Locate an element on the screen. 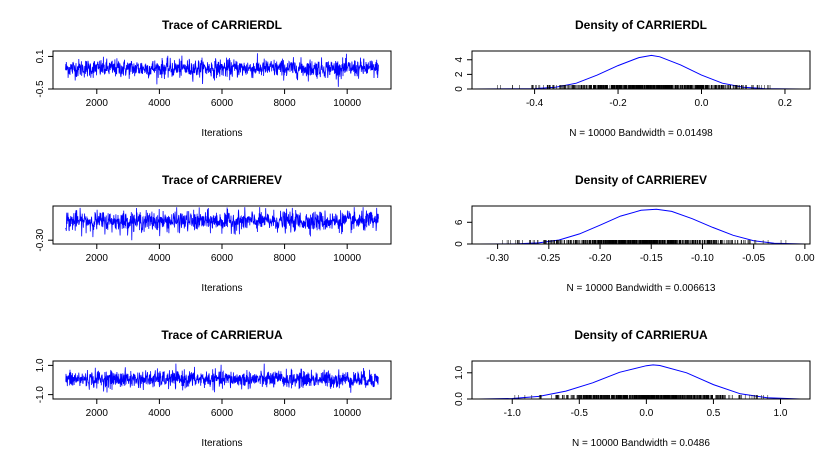 Image resolution: width=839 pixels, height=464 pixels. trace-ua-x-tick-label-3: 8000 is located at coordinates (284, 413).